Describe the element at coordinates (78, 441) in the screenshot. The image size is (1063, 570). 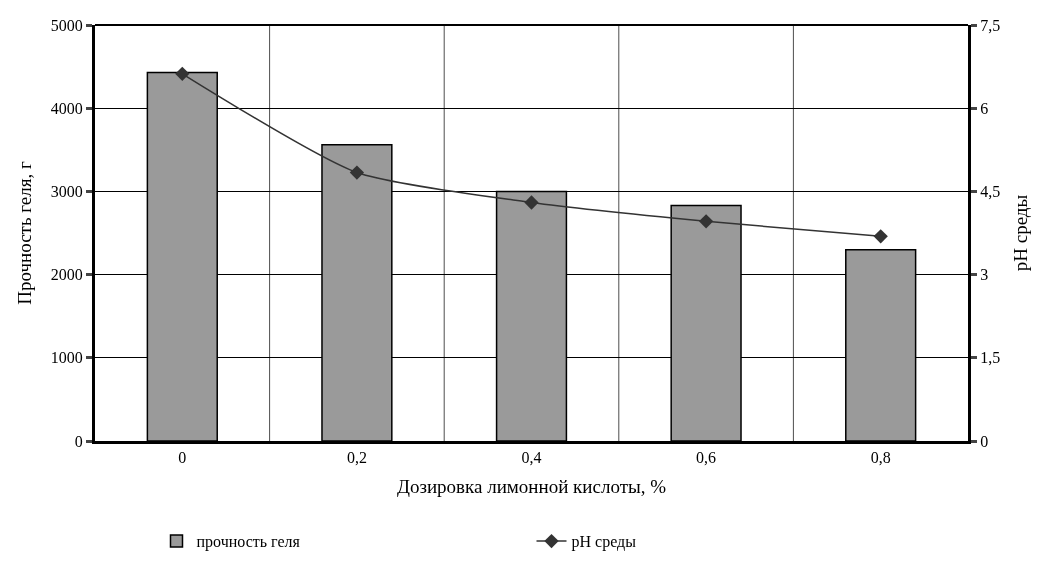
I see `y-tick-label: 0` at that location.